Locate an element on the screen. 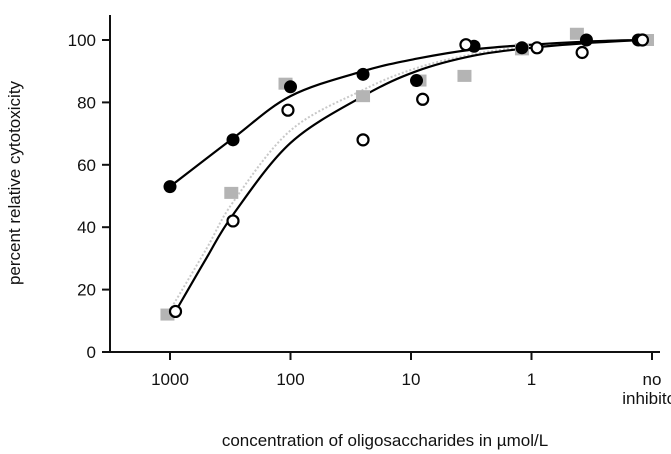 This screenshot has height=454, width=671. x-tick-label: 10 is located at coordinates (411, 379).